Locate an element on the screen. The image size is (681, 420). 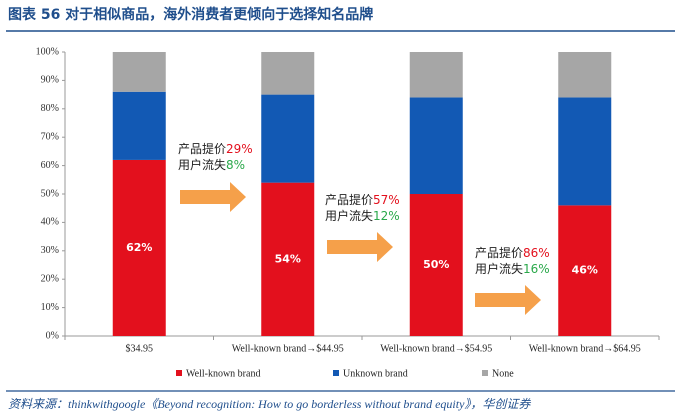
value-label: 54% is located at coordinates (288, 258).